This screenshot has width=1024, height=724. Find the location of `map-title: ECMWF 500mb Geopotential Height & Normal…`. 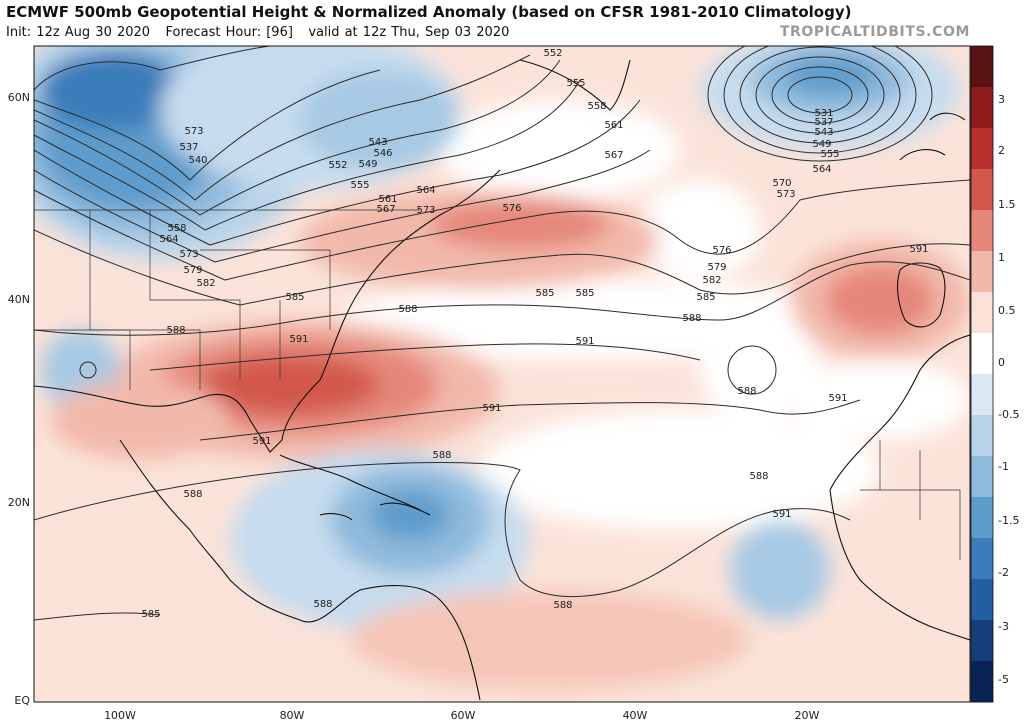

map-title: ECMWF 500mb Geopotential Height & Normal… is located at coordinates (429, 12).